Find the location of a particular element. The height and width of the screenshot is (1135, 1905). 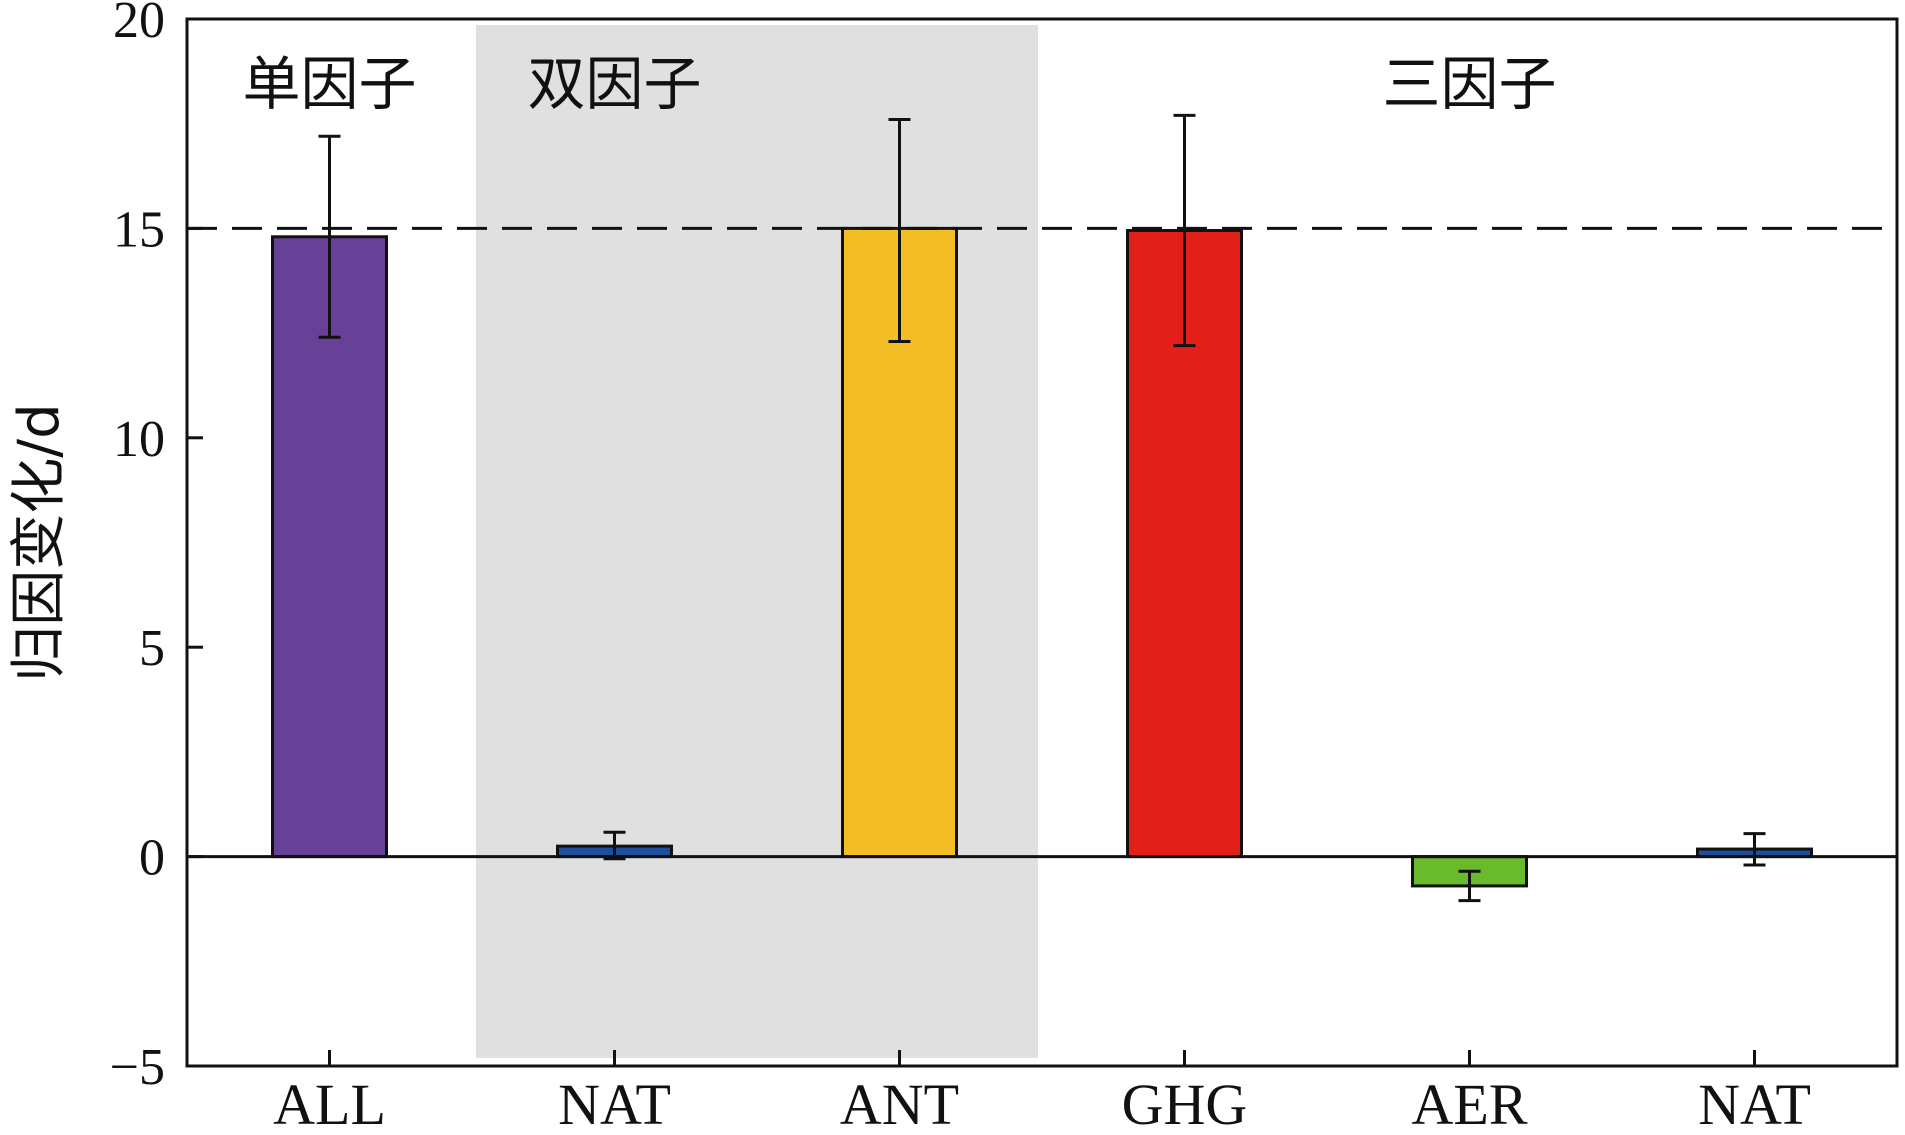

group-labels: 单因子 双因子 三因子 is located at coordinates (899, 84).